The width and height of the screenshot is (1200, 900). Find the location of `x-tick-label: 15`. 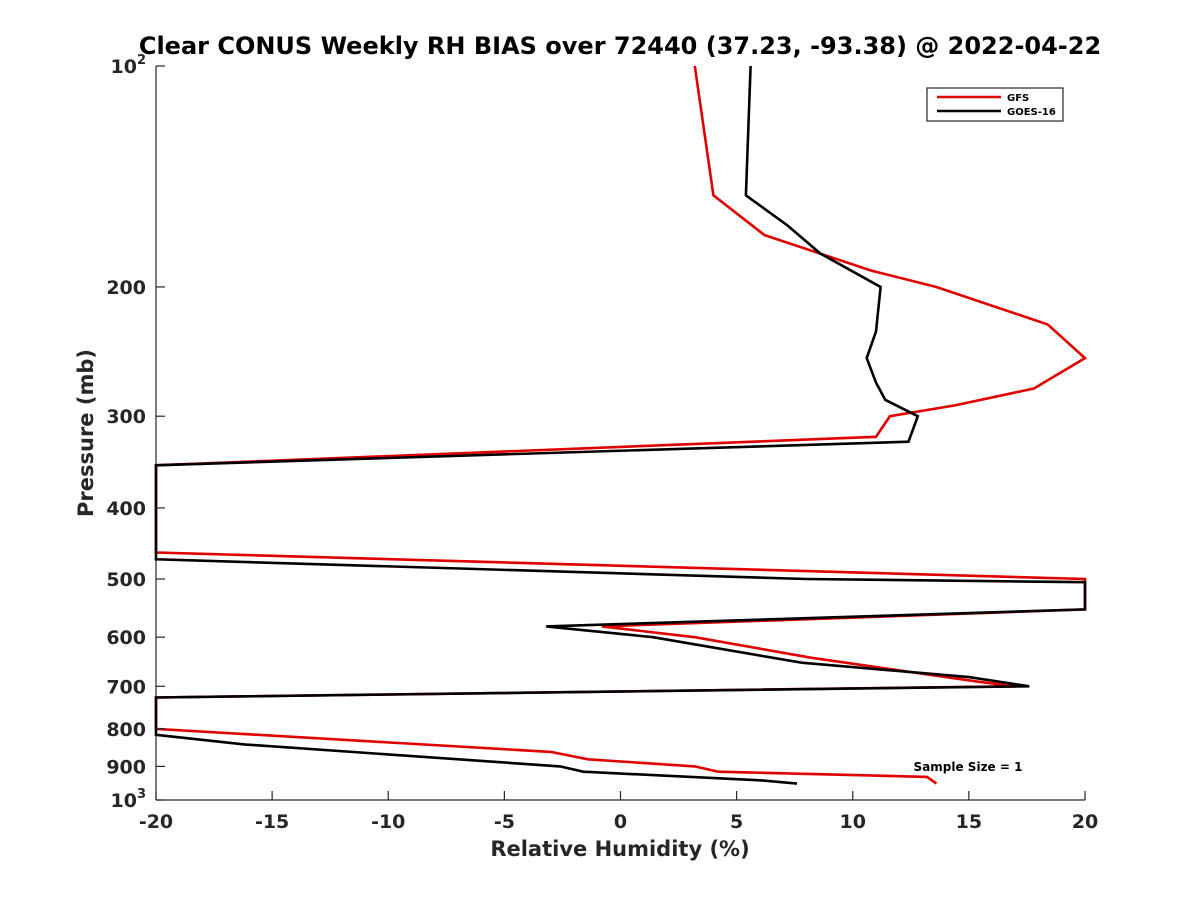

x-tick-label: 15 is located at coordinates (969, 822).